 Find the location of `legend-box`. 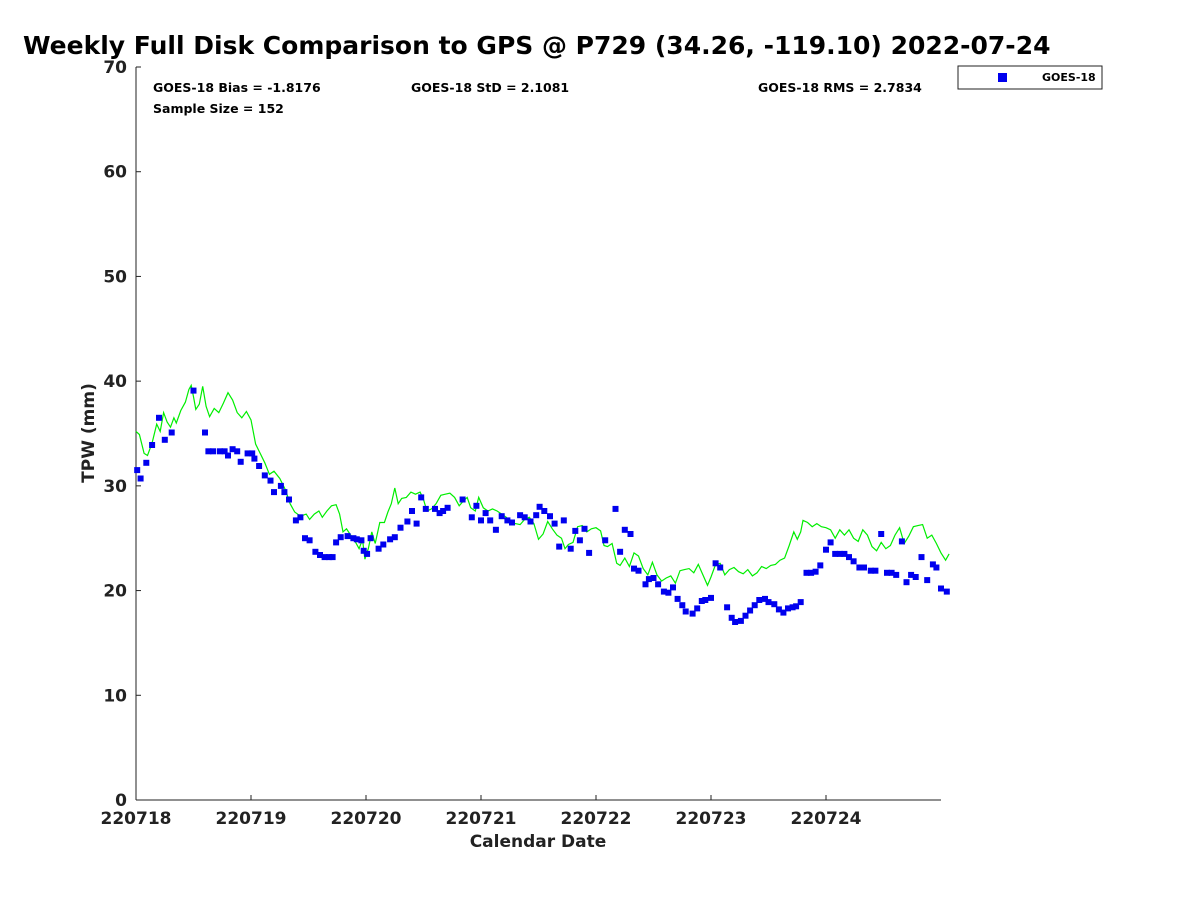

legend-box is located at coordinates (1030, 77).